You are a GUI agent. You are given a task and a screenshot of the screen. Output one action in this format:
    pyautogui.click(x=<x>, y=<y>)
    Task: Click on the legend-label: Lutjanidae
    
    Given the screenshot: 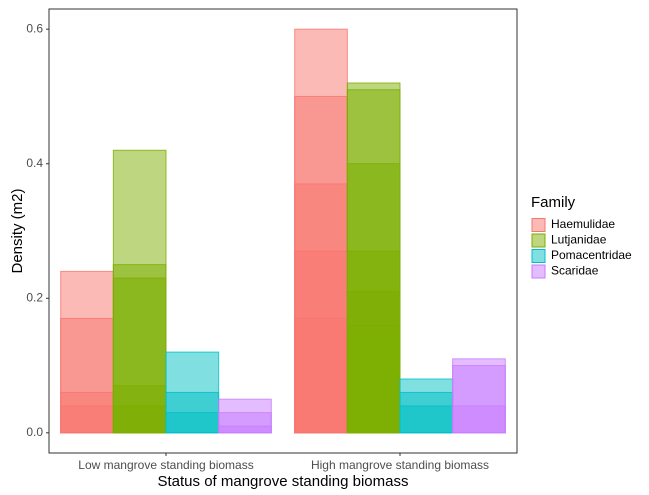 What is the action you would take?
    pyautogui.click(x=579, y=240)
    